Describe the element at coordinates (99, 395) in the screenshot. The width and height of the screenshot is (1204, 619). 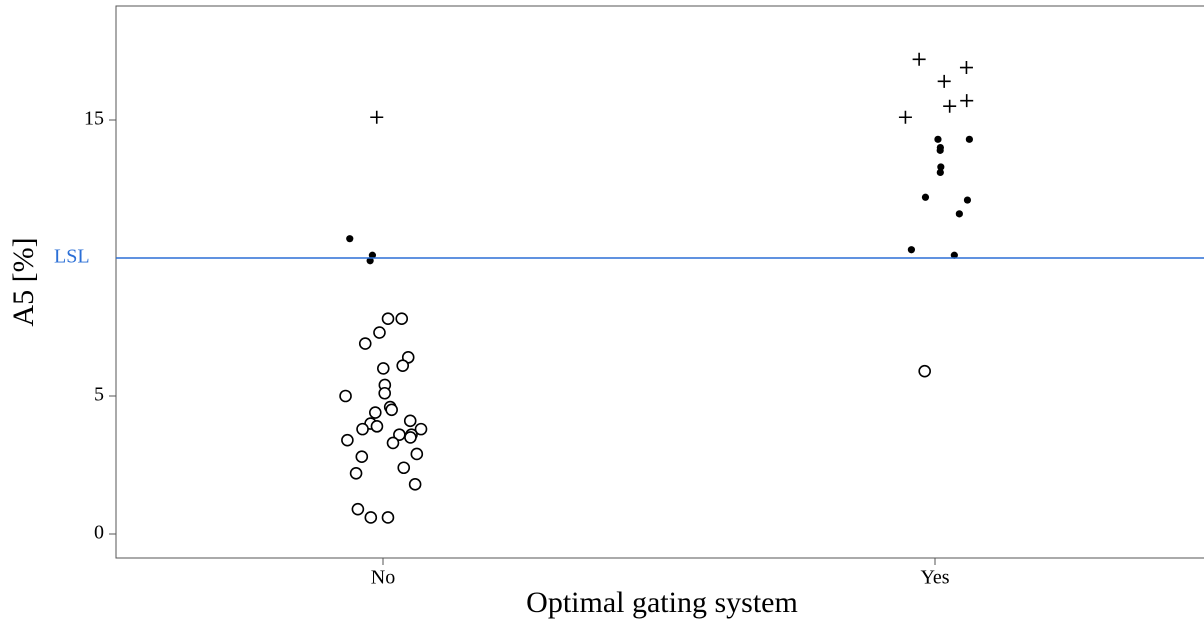
I see `y-tick-label: 5` at that location.